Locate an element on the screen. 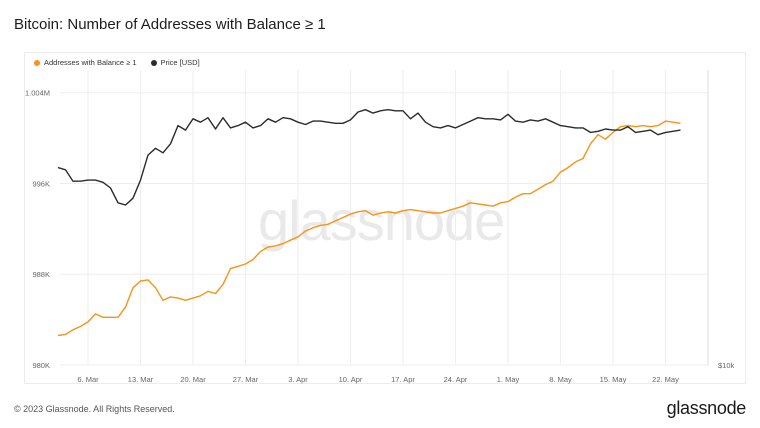 This screenshot has height=428, width=760. y-tick-label: 988K is located at coordinates (41, 274).